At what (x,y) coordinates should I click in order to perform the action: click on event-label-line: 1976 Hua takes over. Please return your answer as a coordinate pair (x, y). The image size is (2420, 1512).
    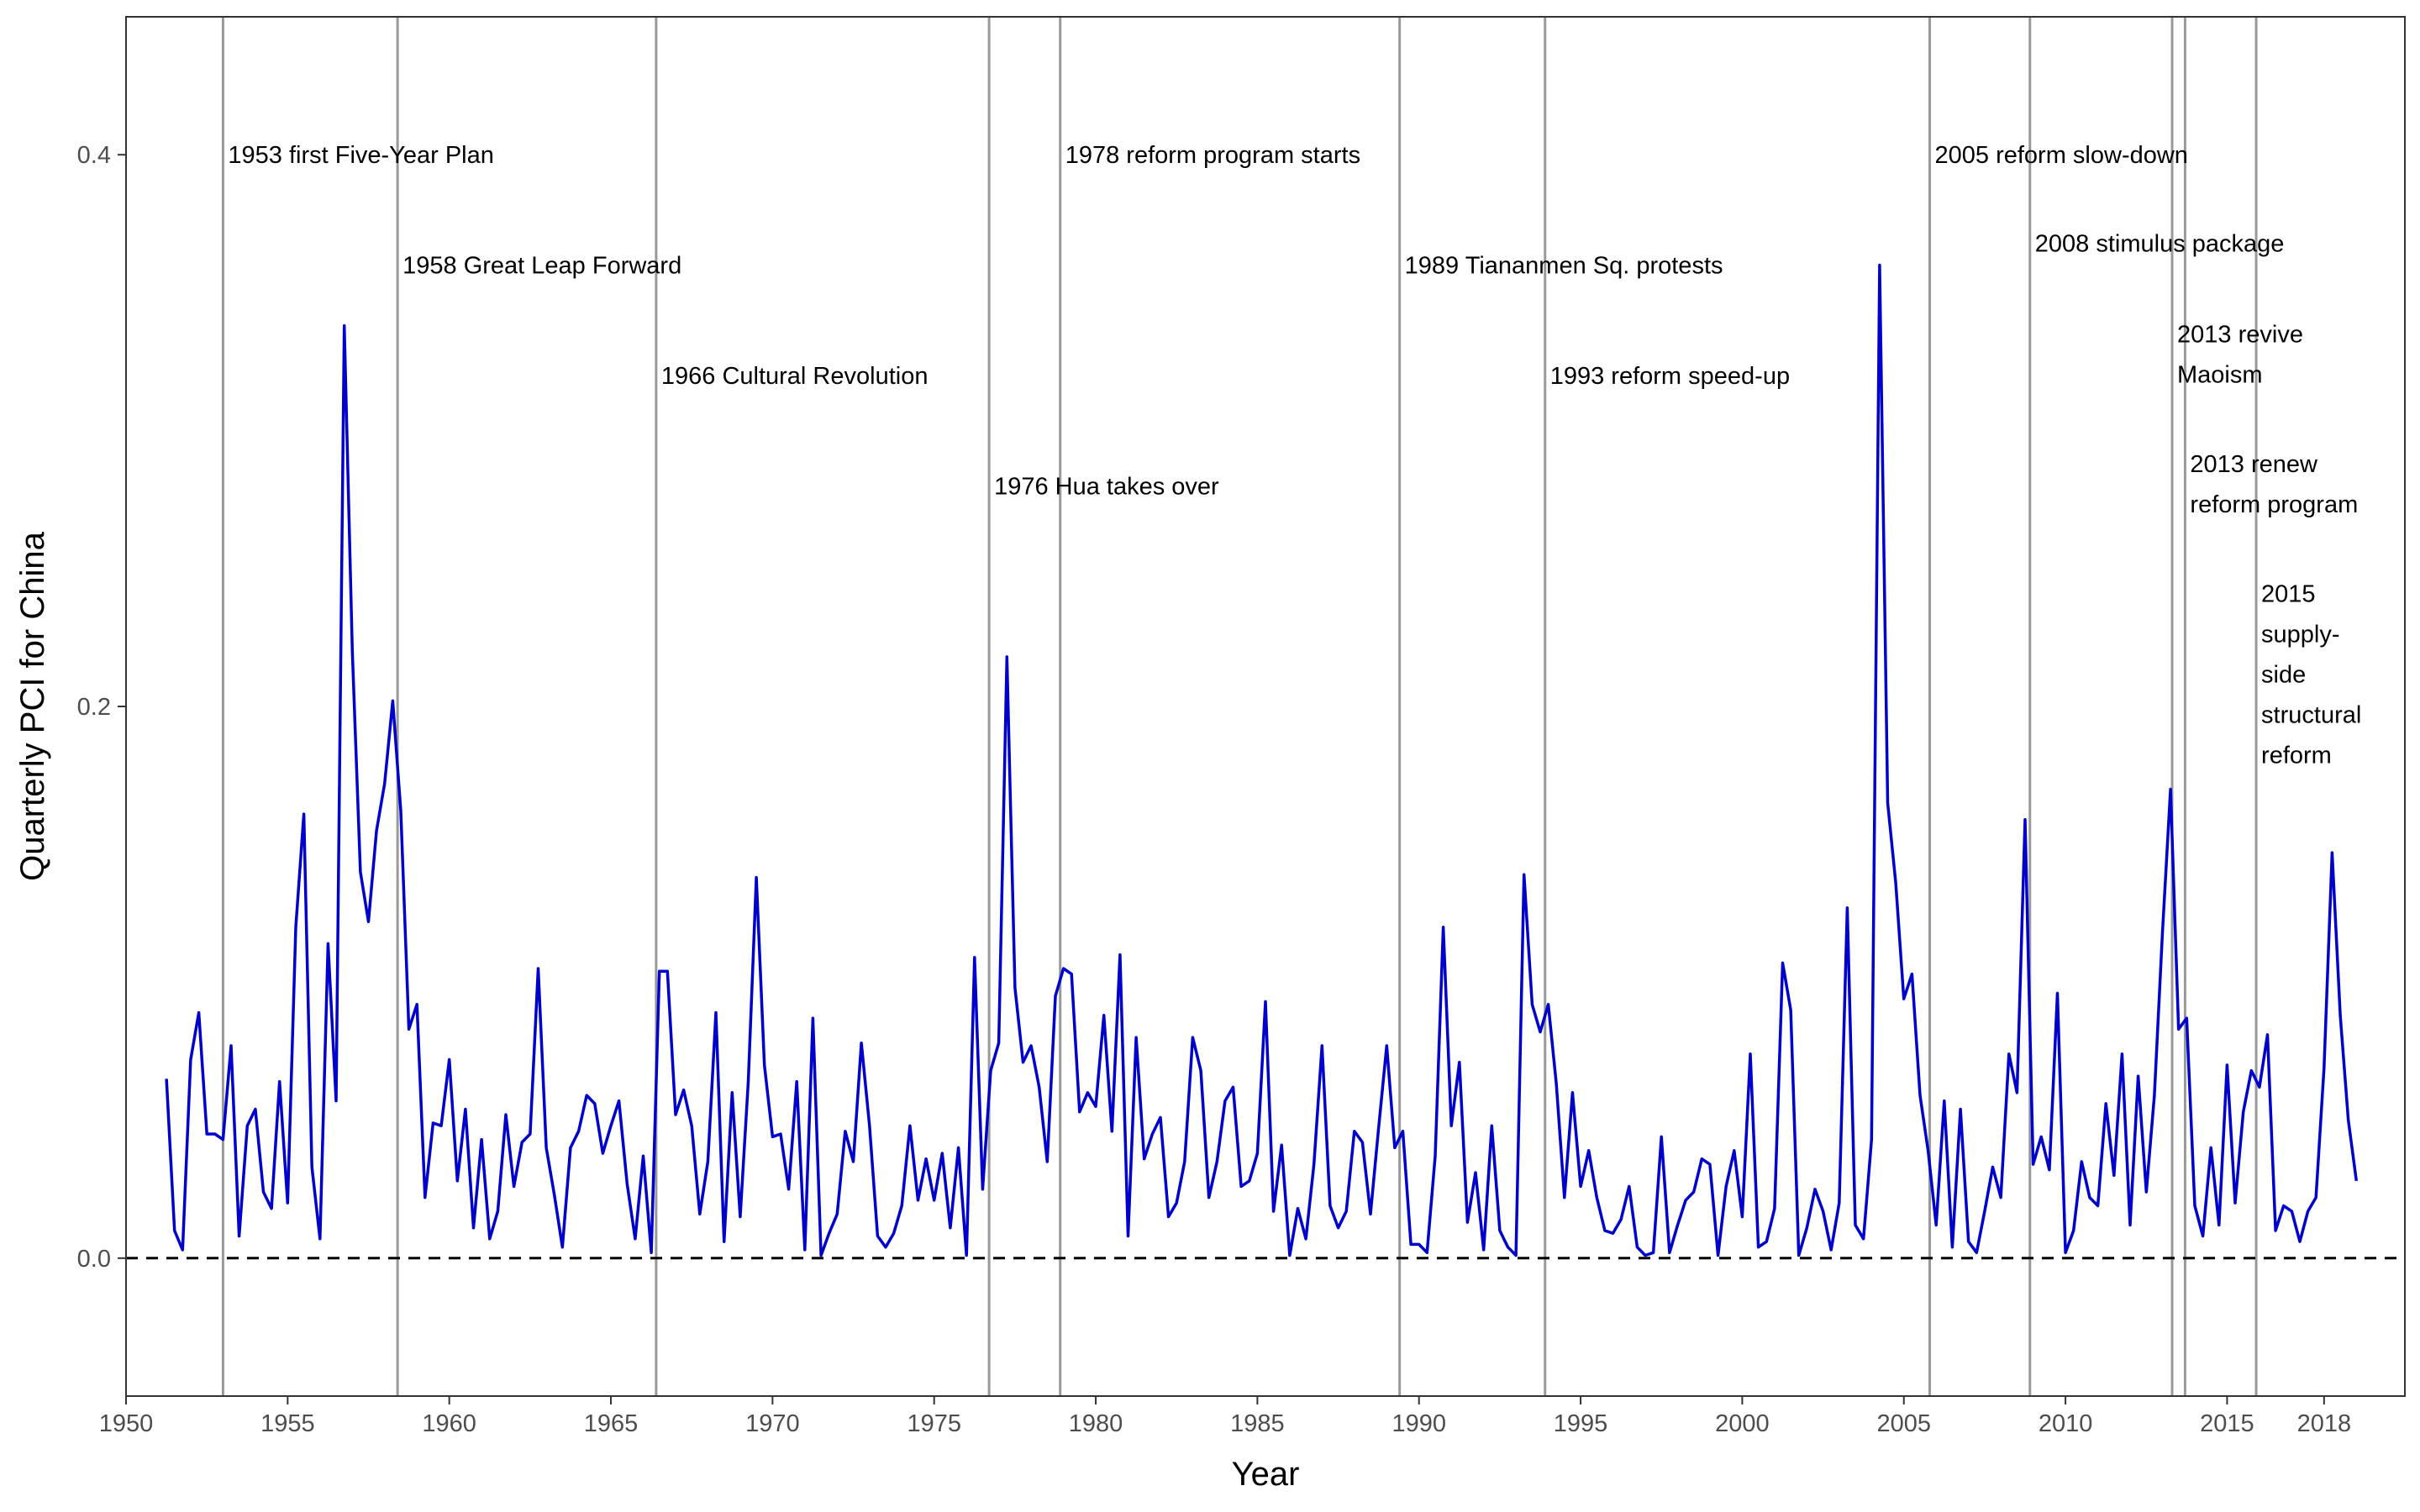
    Looking at the image, I should click on (1106, 486).